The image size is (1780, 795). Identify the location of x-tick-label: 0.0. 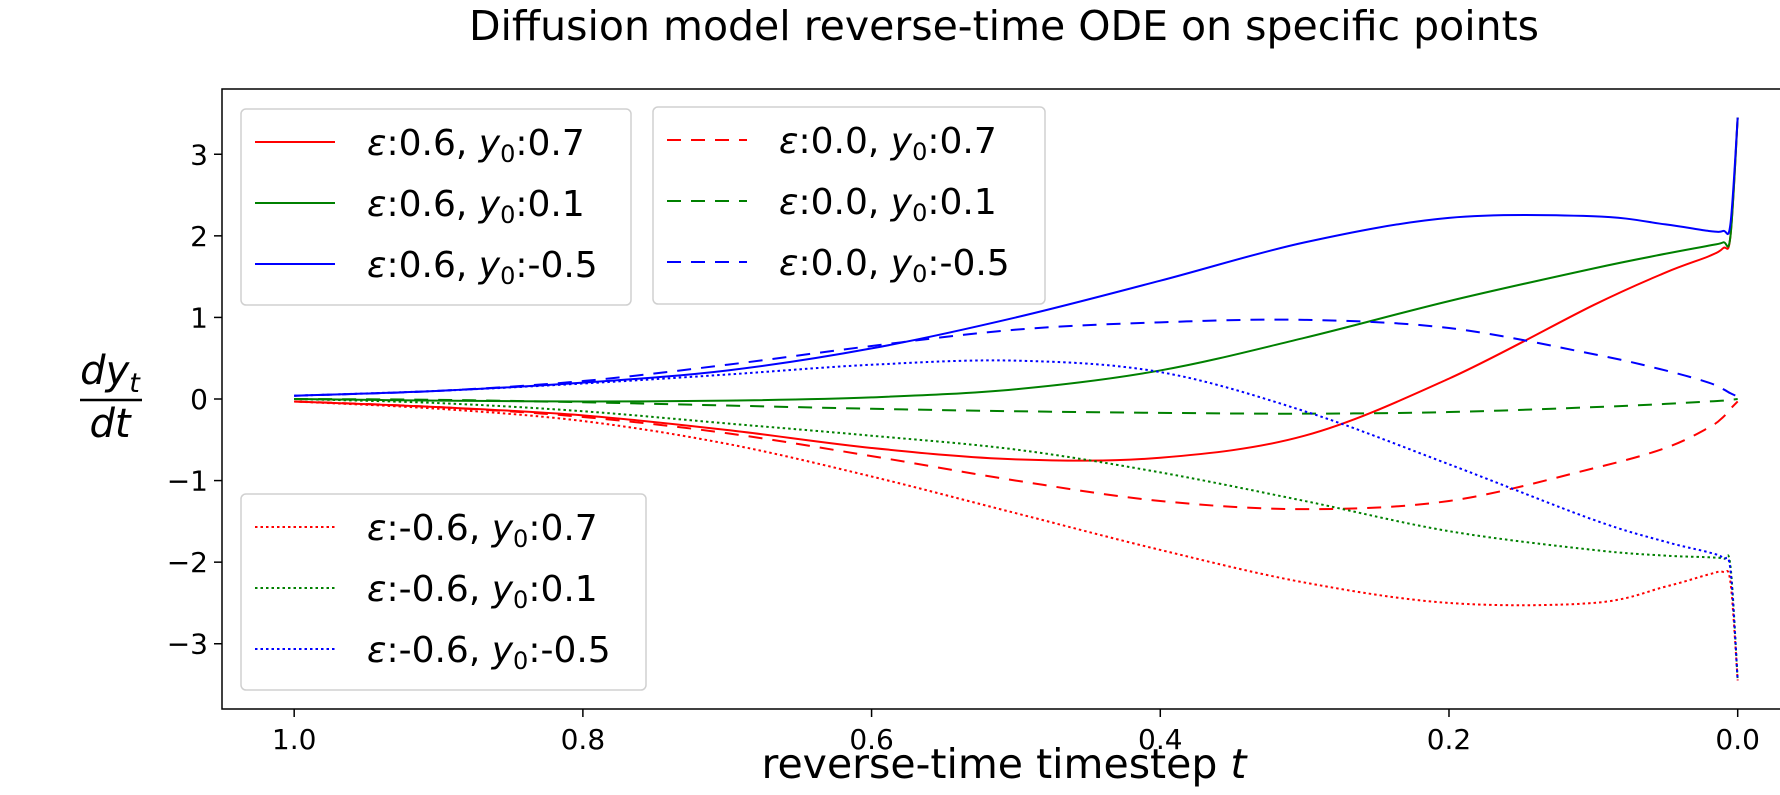
(1737, 739).